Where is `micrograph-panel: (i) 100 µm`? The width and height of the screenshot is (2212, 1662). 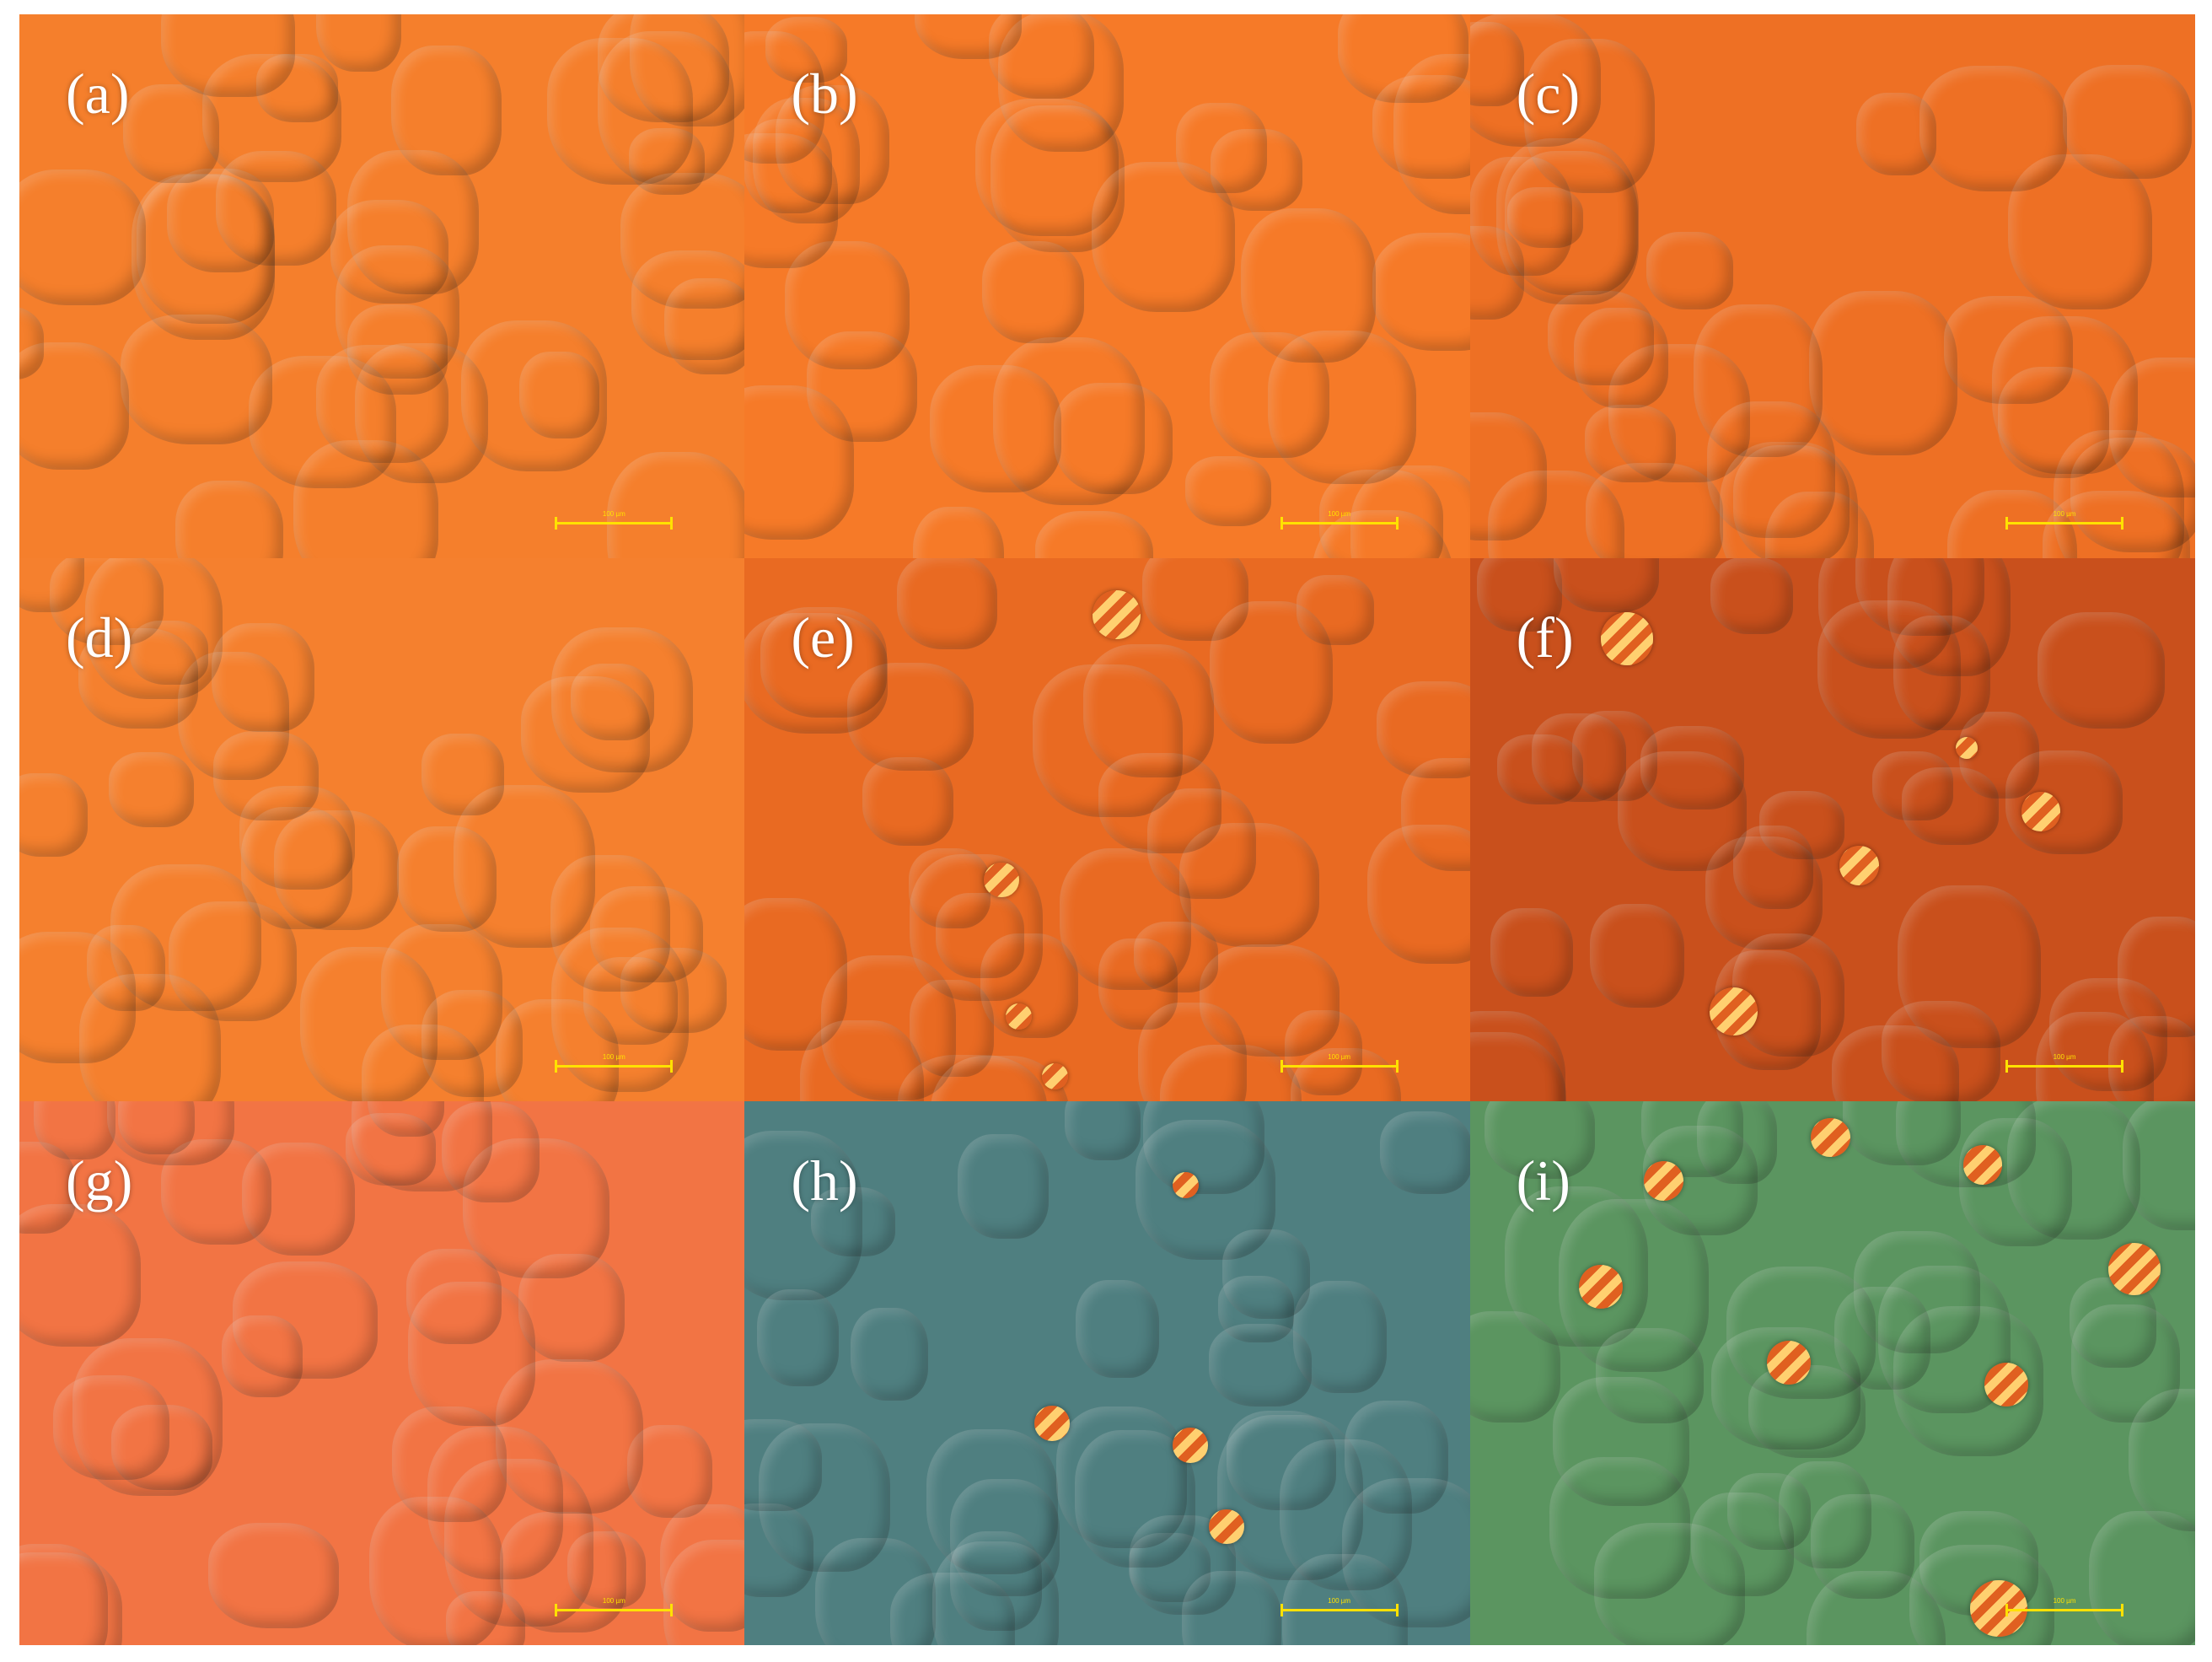 micrograph-panel: (i) 100 µm is located at coordinates (1832, 1373).